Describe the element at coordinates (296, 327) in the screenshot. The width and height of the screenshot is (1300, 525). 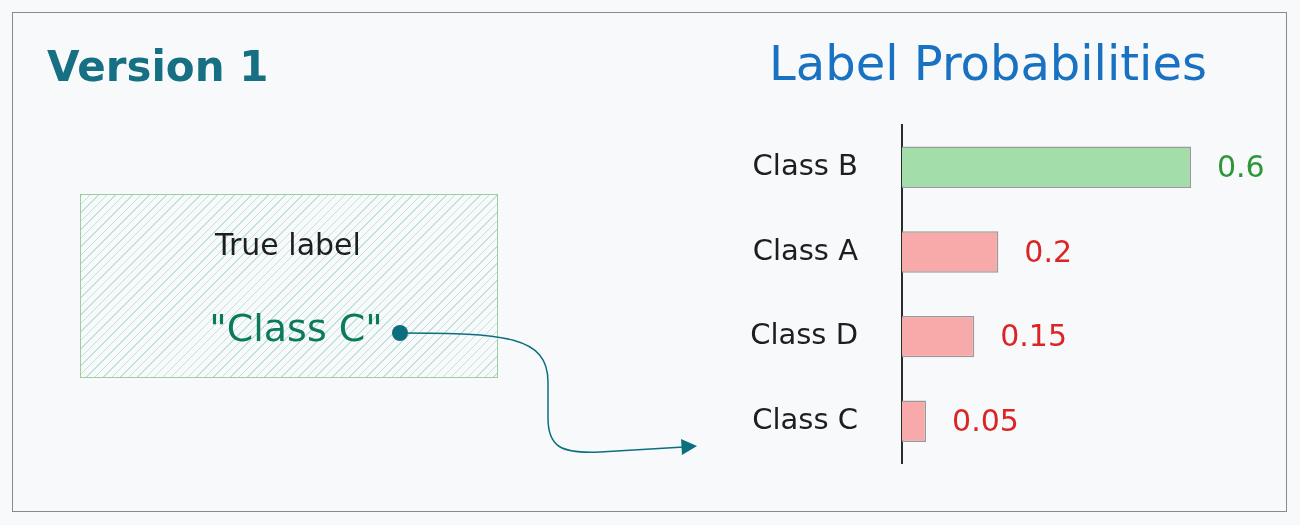
I see `text: "Class C"` at that location.